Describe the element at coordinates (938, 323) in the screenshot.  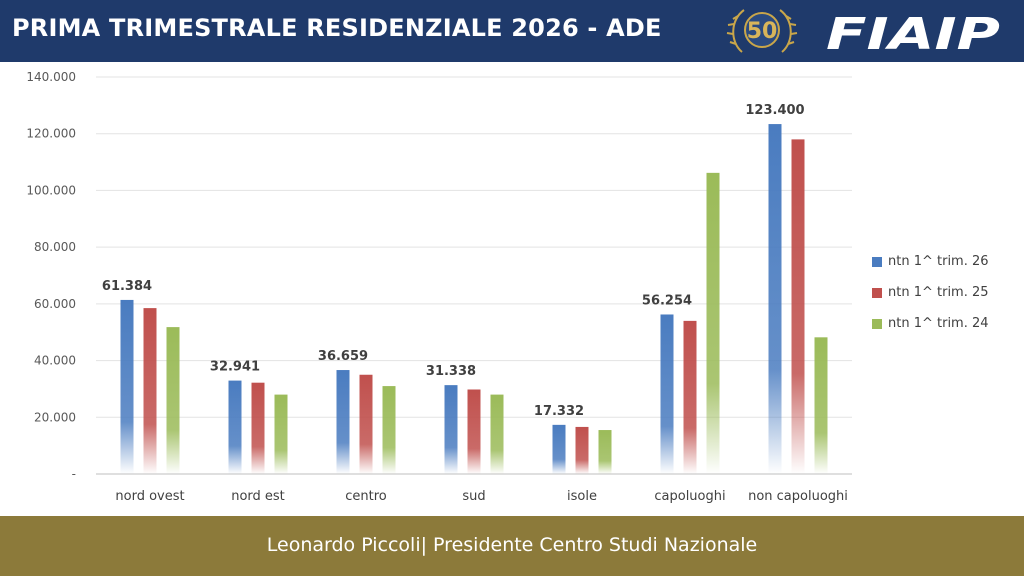
I see `legend-label: ntn 1^ trim. 24` at that location.